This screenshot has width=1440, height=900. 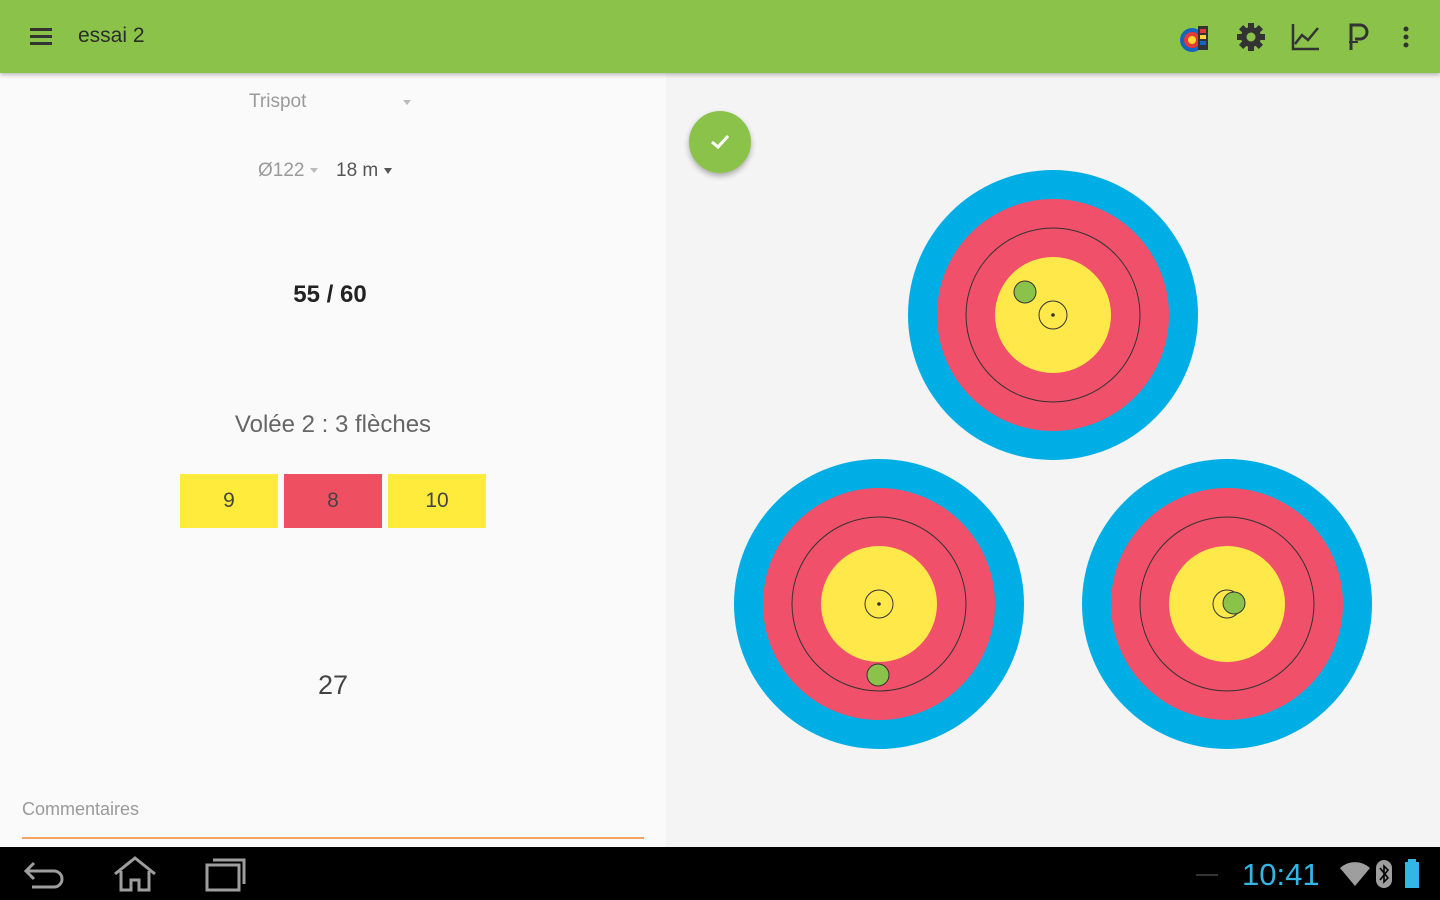 I want to click on bluetooth-icon, so click(x=1384, y=874).